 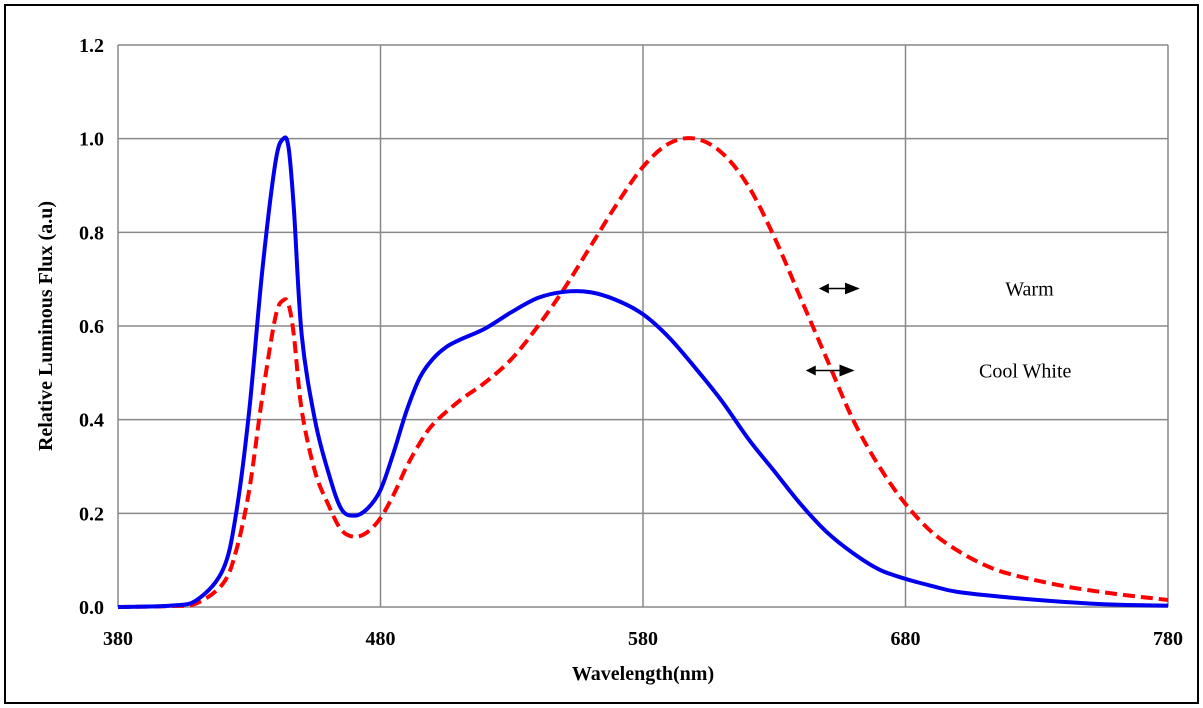 What do you see at coordinates (941, 330) in the screenshot?
I see `annotations: Warm Cool White` at bounding box center [941, 330].